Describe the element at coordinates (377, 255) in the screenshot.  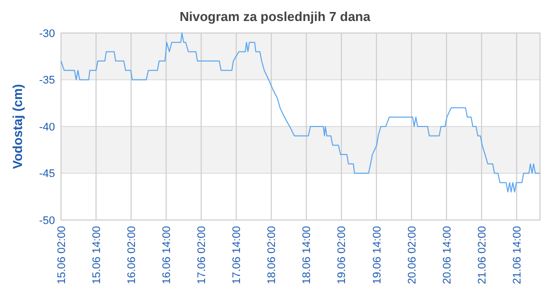
I see `x-tick-label: 19.06 14:00` at that location.